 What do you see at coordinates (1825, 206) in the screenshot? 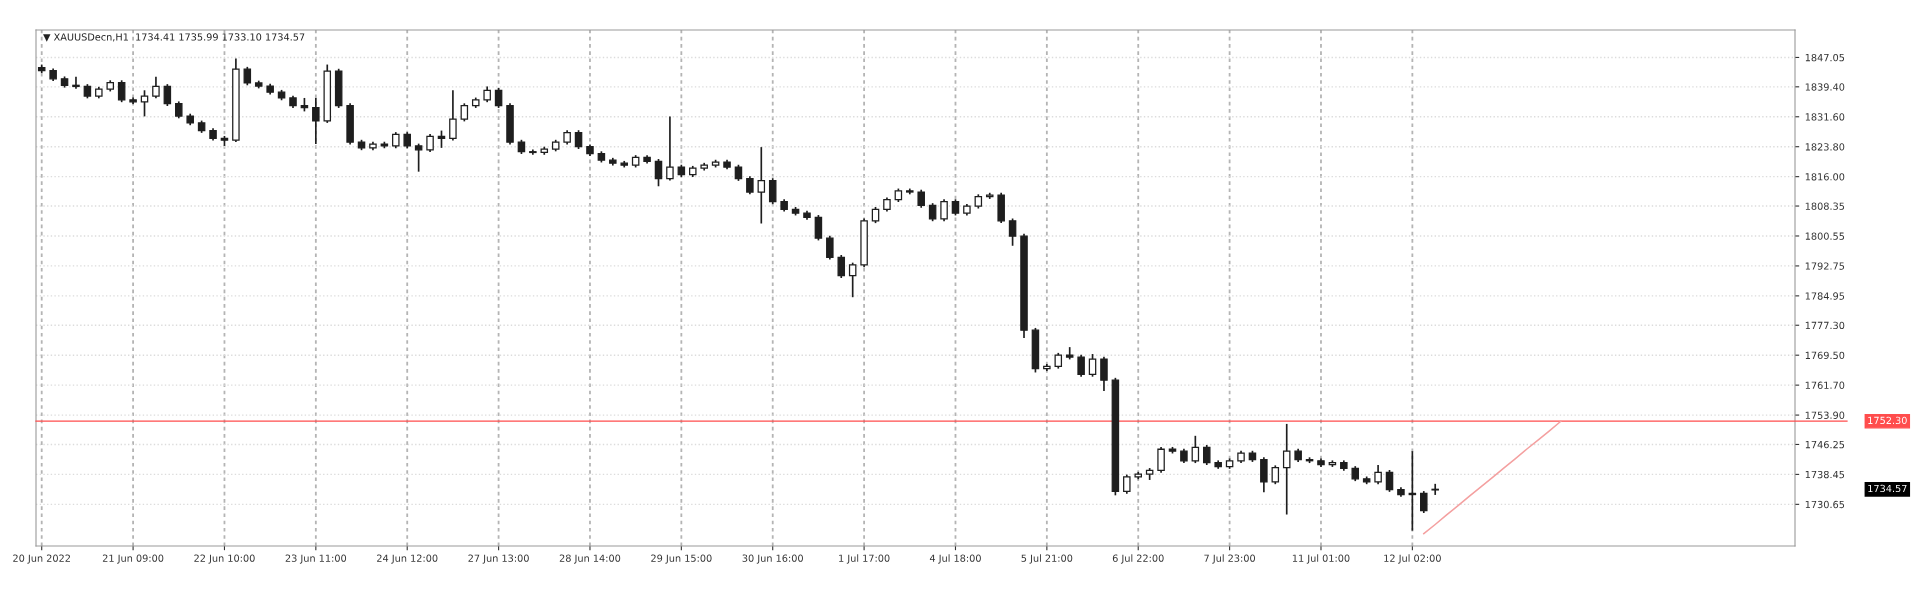
I see `y-tick-label: 1808.35` at bounding box center [1825, 206].